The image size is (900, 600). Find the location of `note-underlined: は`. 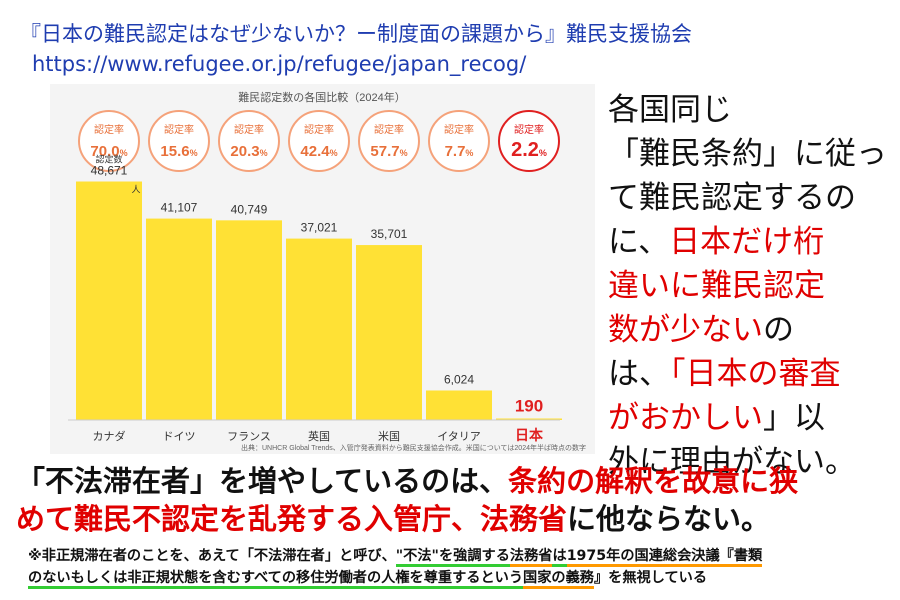

note-underlined: は is located at coordinates (559, 557).